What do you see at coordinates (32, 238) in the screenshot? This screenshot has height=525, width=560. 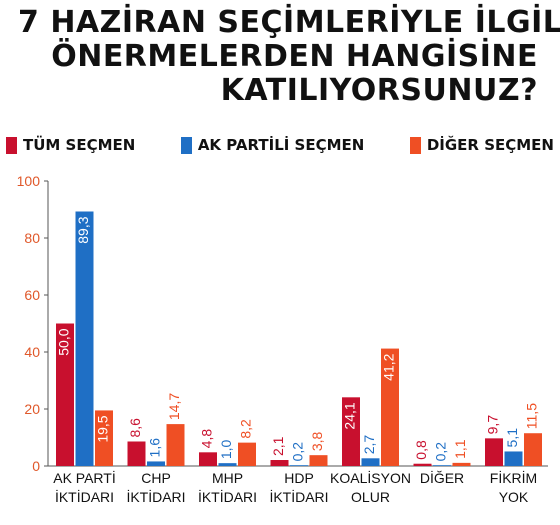 I see `y-tick-label: 80` at bounding box center [32, 238].